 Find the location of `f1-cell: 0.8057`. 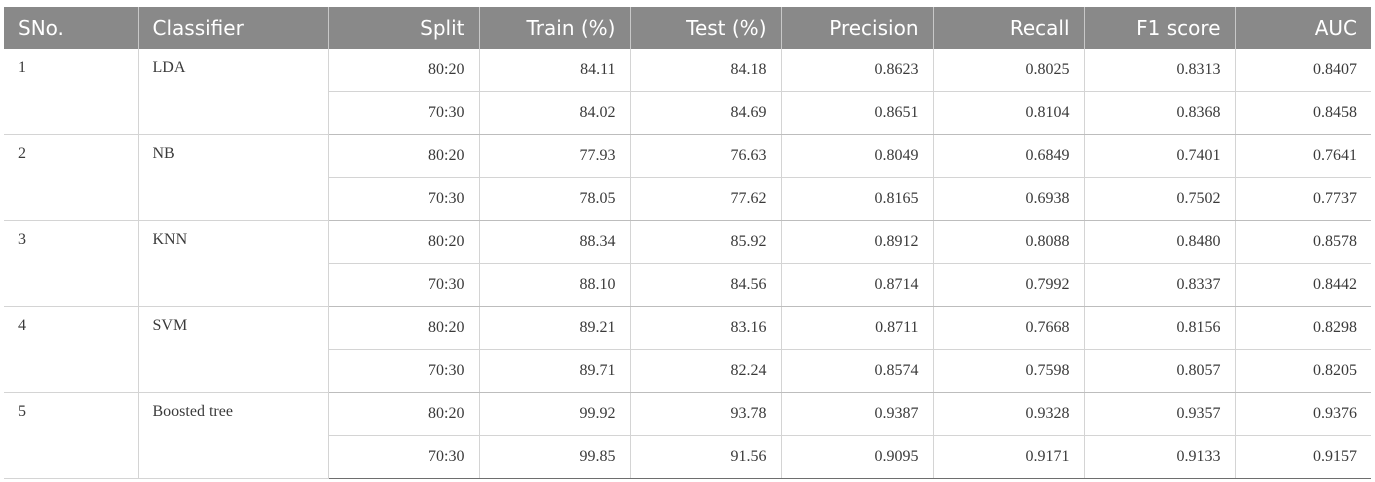

f1-cell: 0.8057 is located at coordinates (1160, 371).